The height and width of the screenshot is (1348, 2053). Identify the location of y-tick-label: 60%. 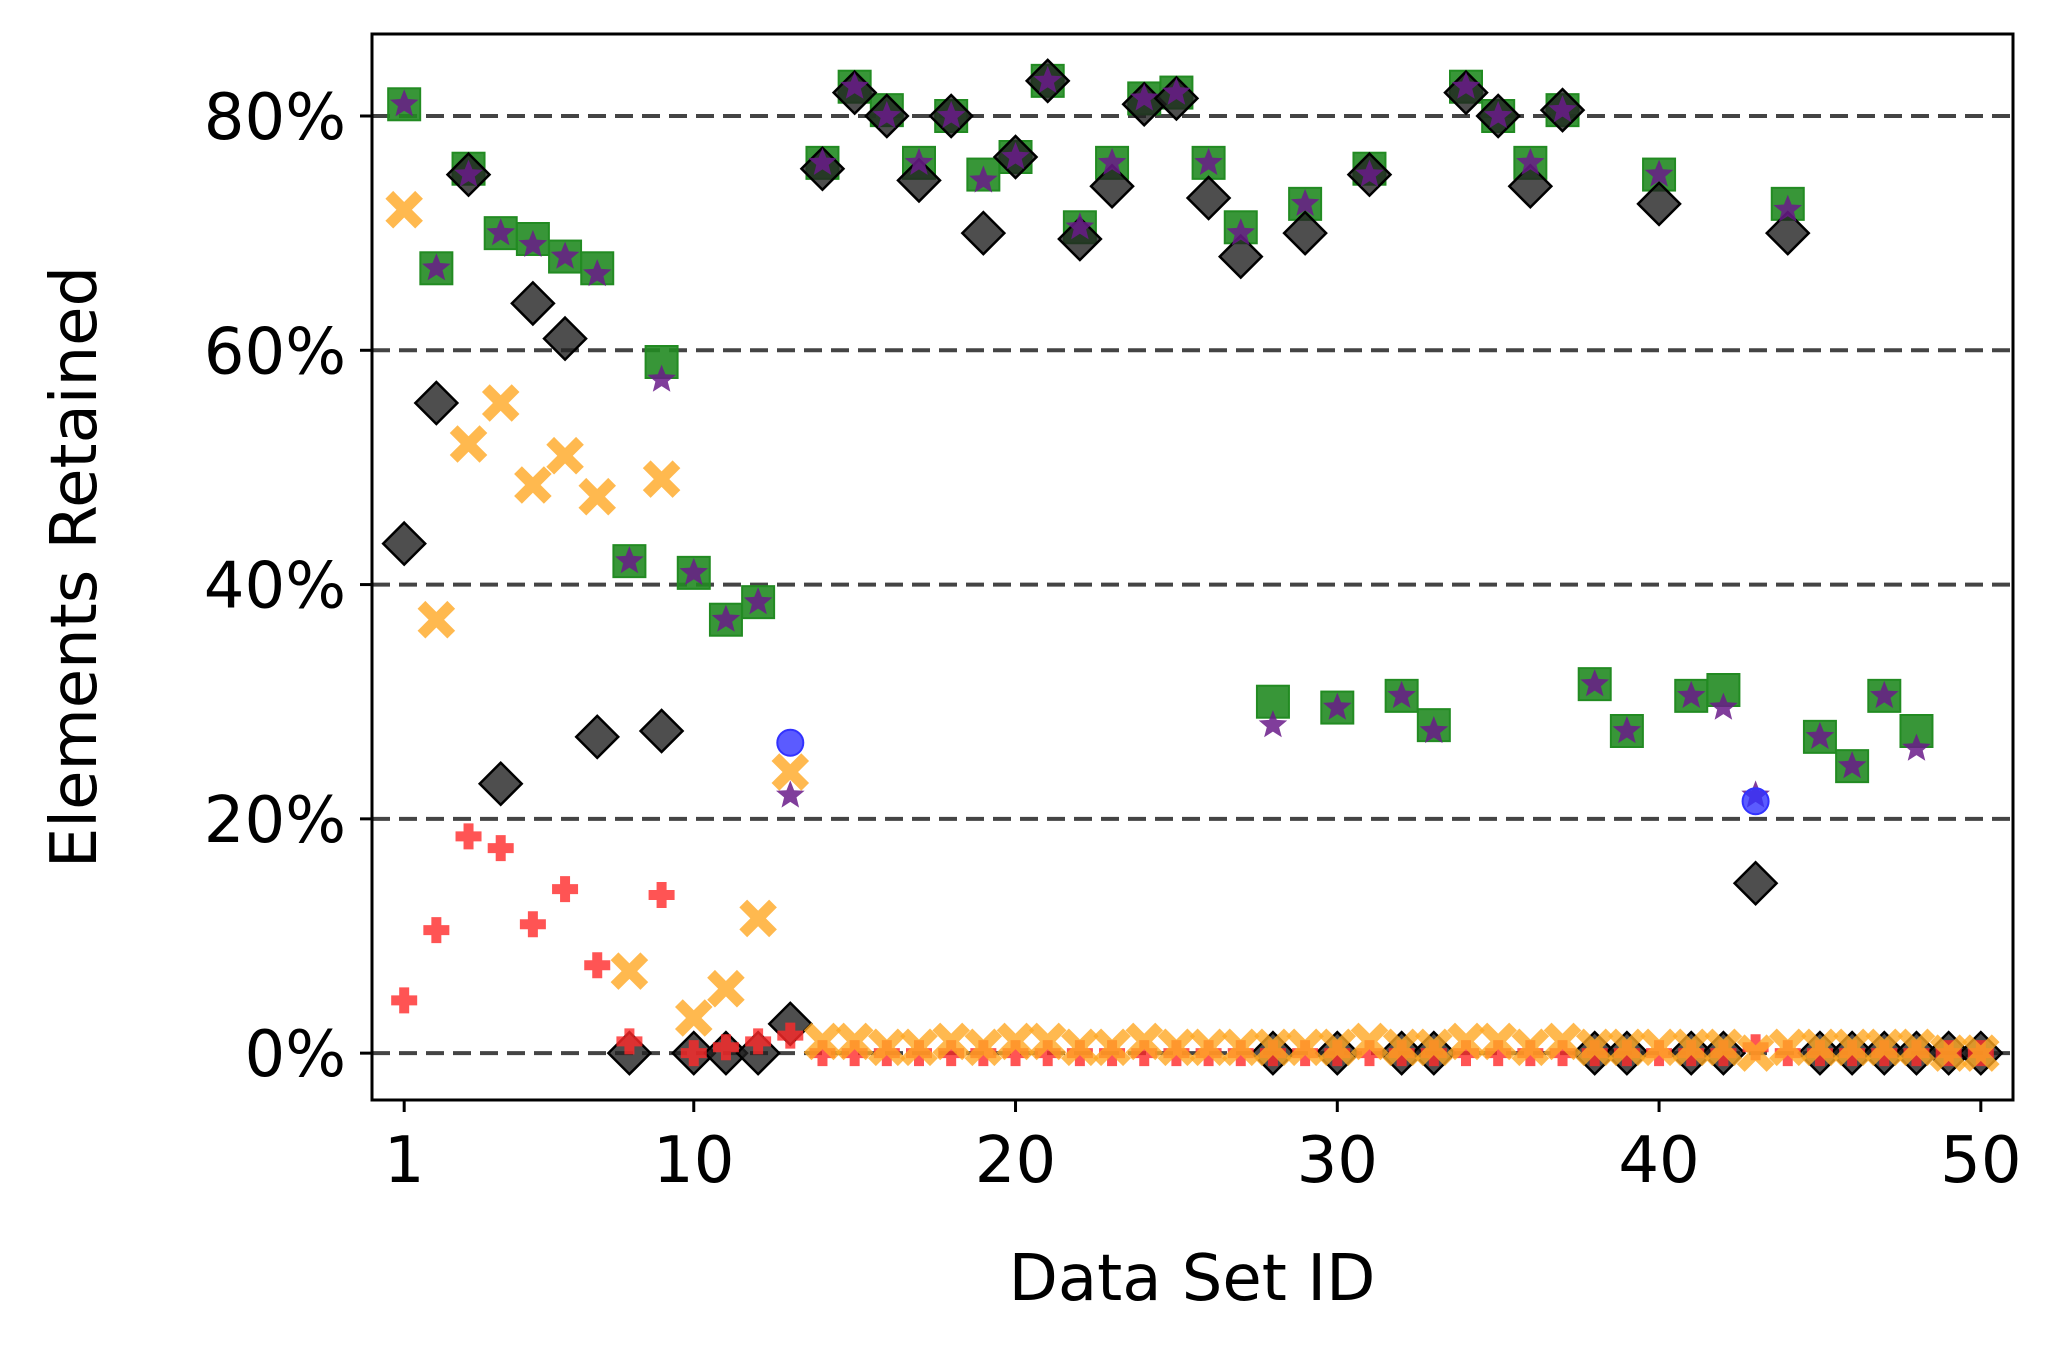
(275, 352).